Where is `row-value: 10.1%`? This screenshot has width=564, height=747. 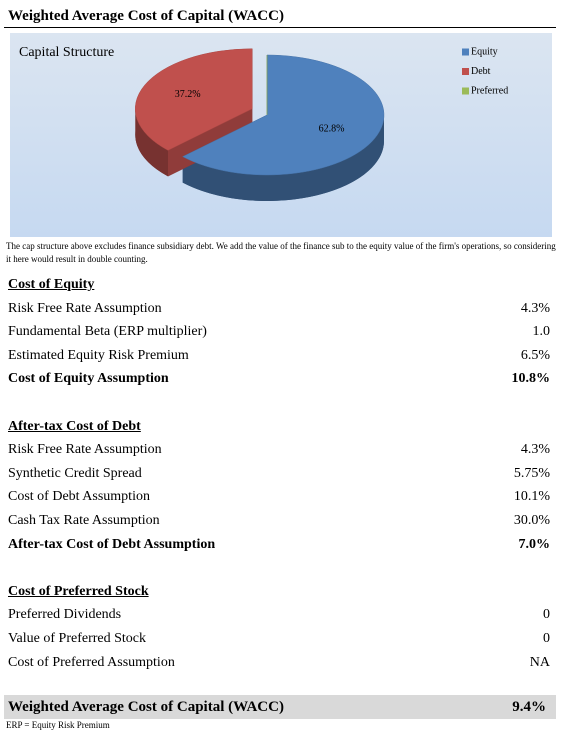
row-value: 10.1% is located at coordinates (531, 497).